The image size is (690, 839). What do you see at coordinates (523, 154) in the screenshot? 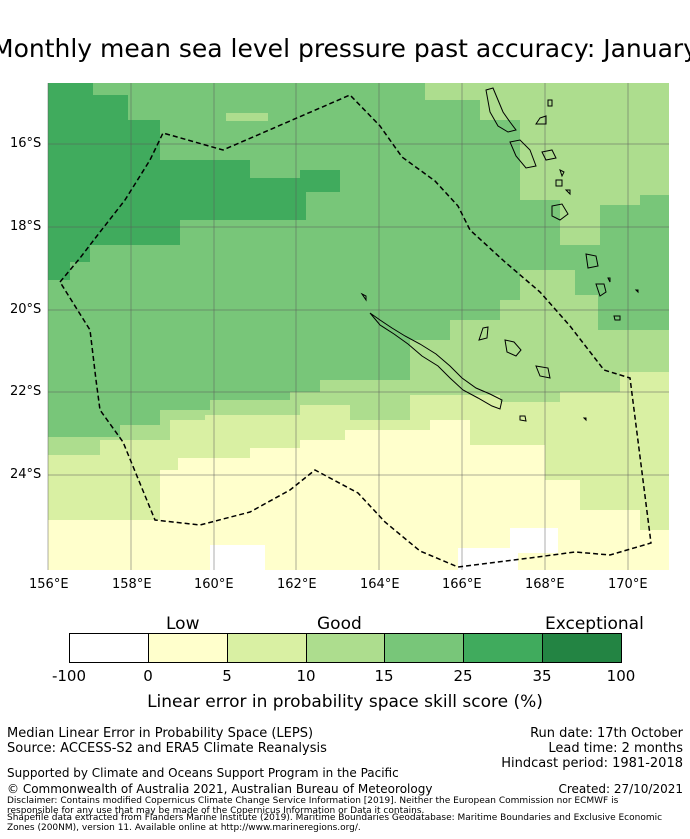
I see `vanuatu-malakula` at bounding box center [523, 154].